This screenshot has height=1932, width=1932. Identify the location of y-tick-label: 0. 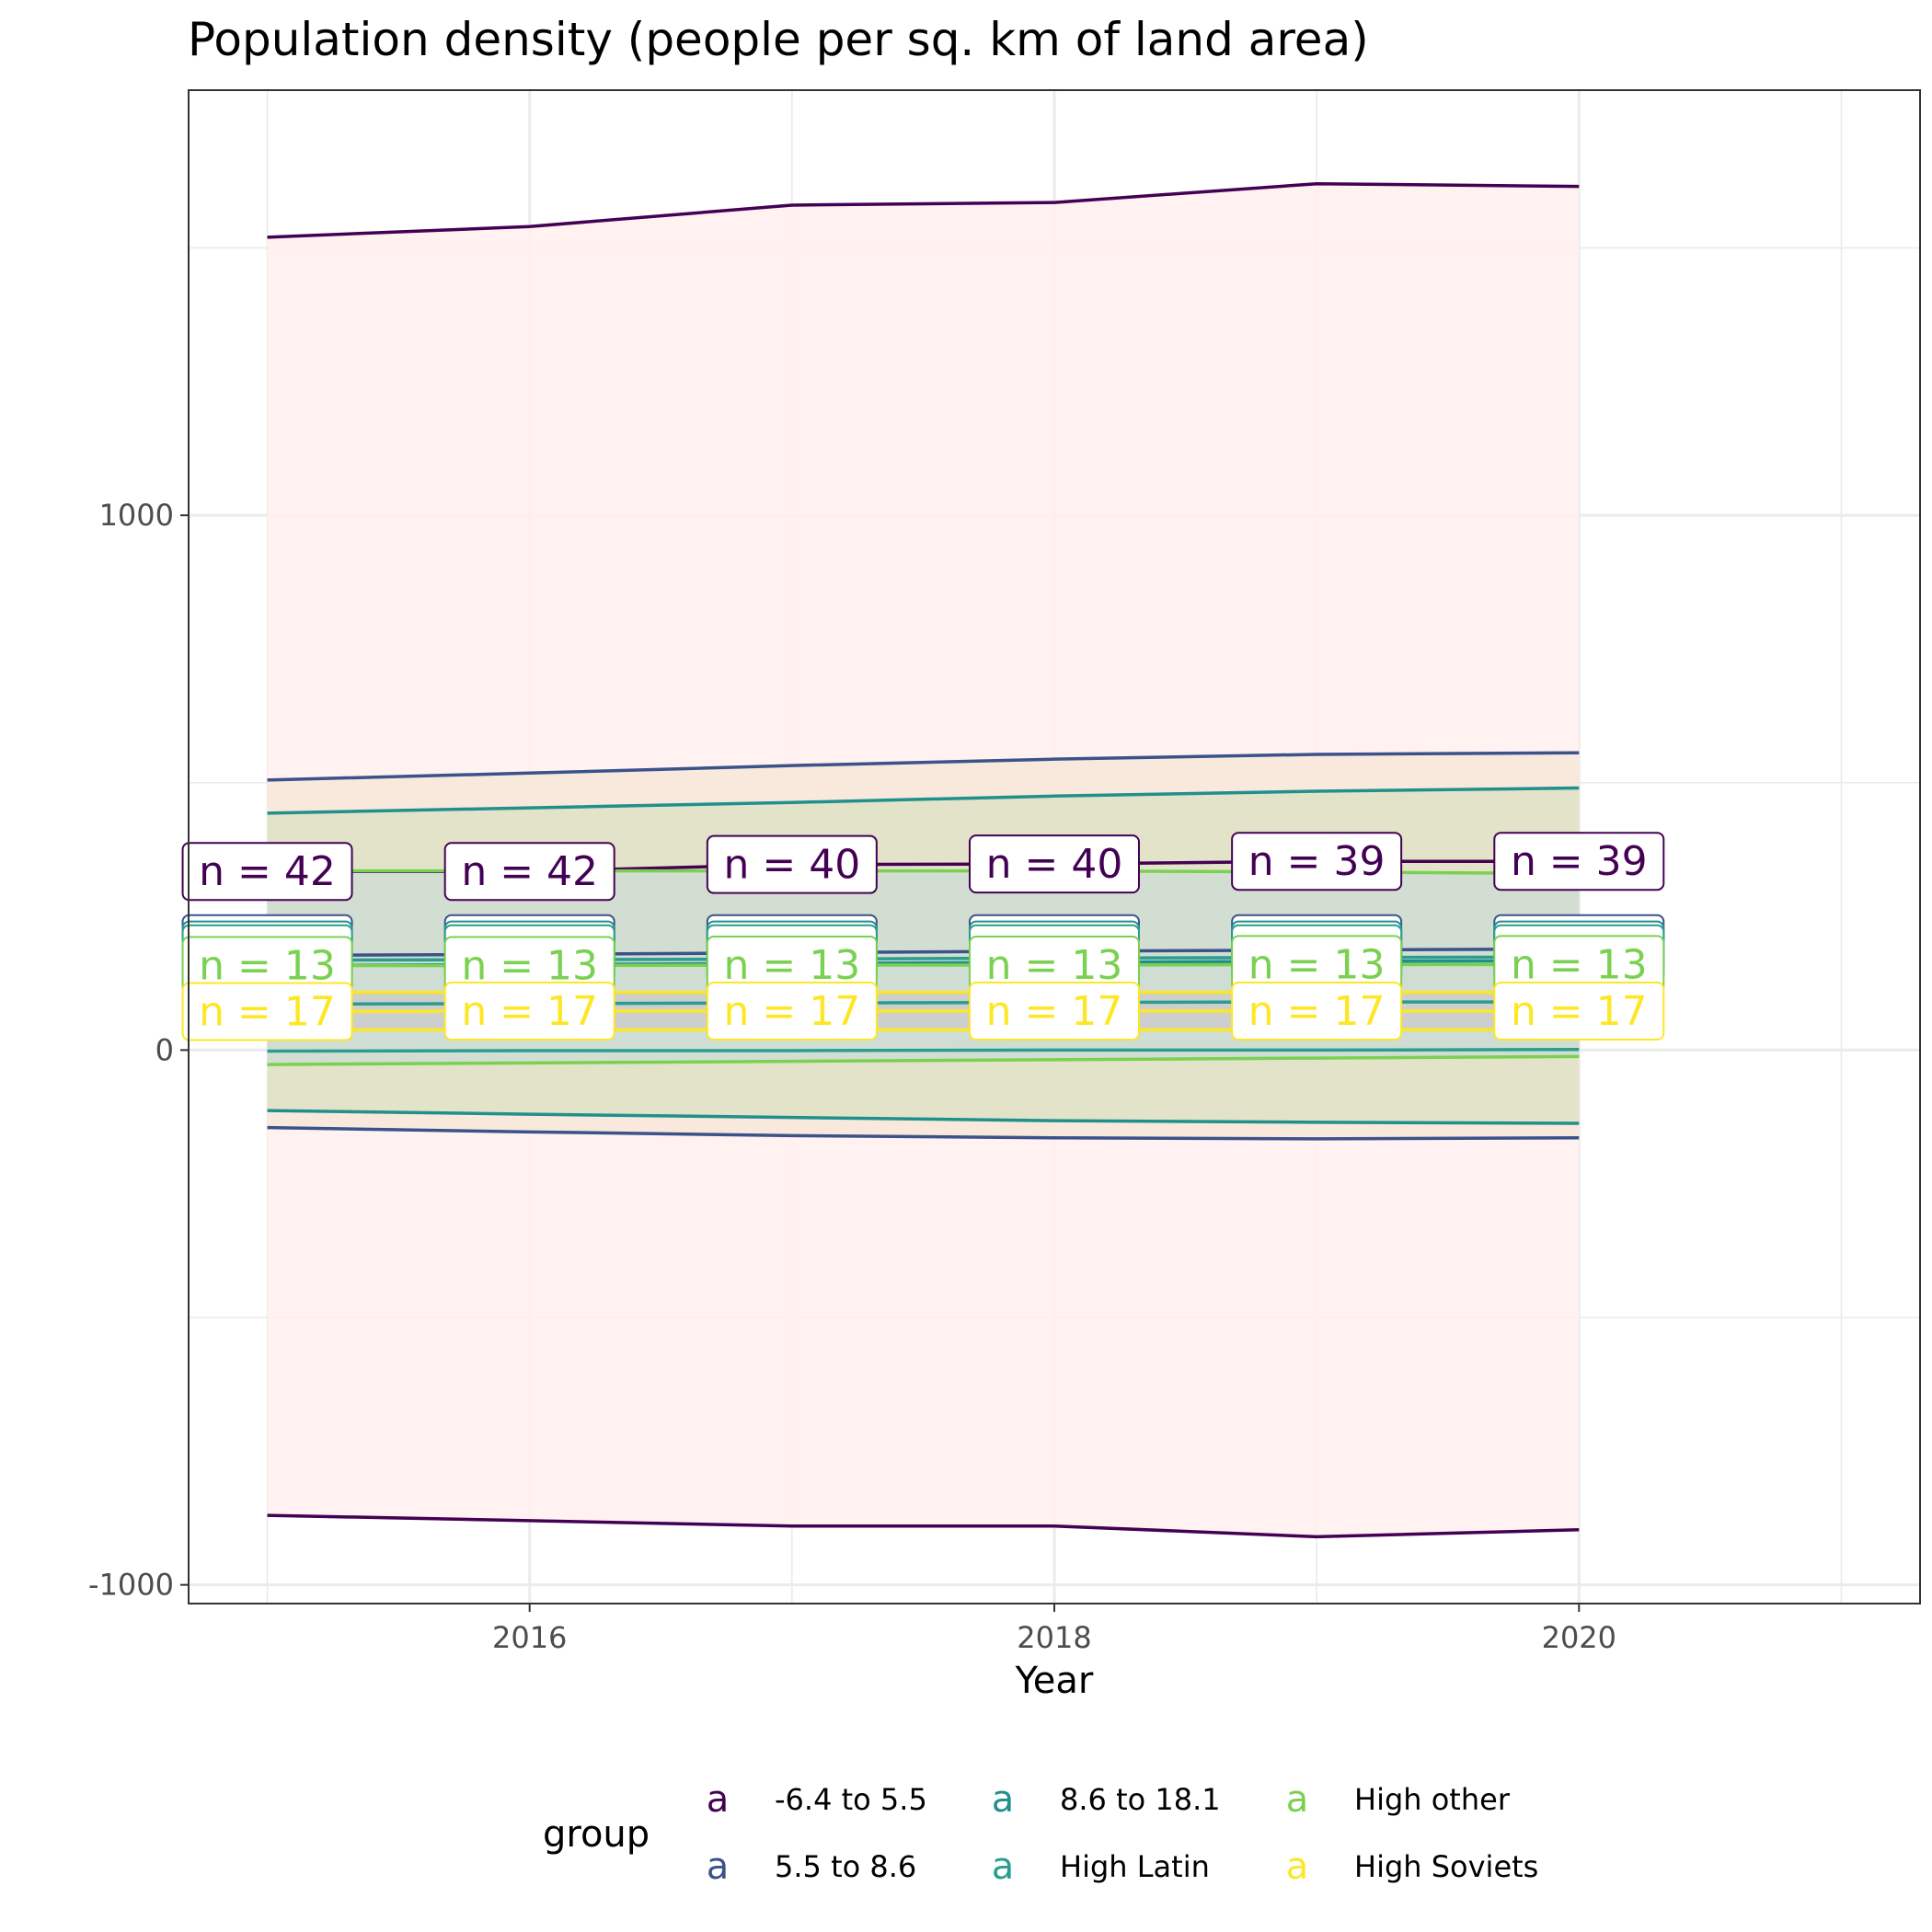
(164, 1049).